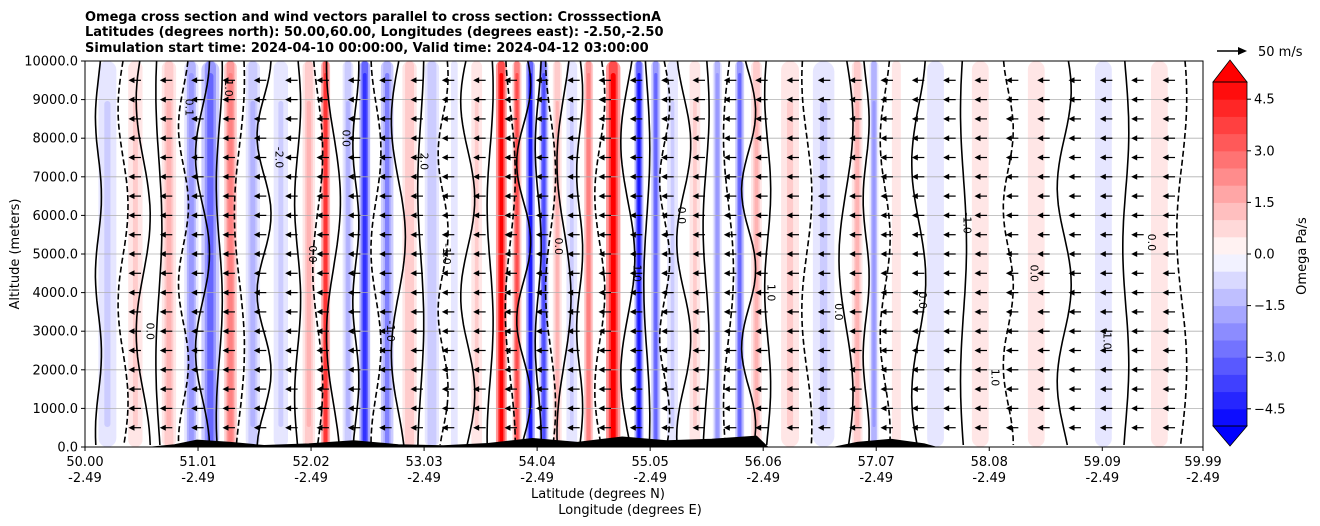 This screenshot has height=526, width=1320. What do you see at coordinates (1230, 436) in the screenshot?
I see `colorbar-extend-min` at bounding box center [1230, 436].